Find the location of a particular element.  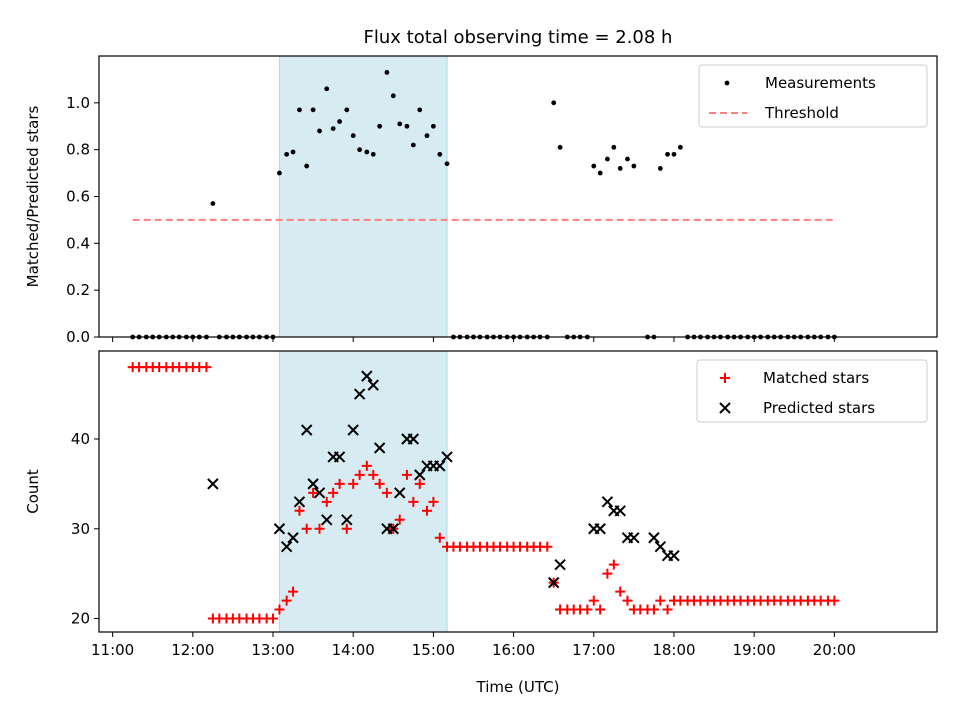

legend: Measurements Threshold is located at coordinates (813, 96).